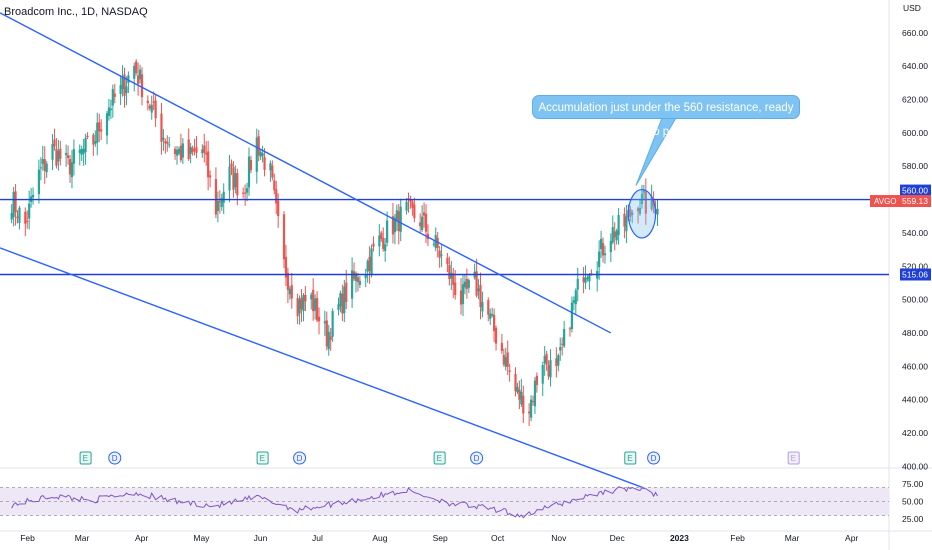 This screenshot has height=550, width=932. Describe the element at coordinates (885, 201) in the screenshot. I see `ticker-badge` at that location.